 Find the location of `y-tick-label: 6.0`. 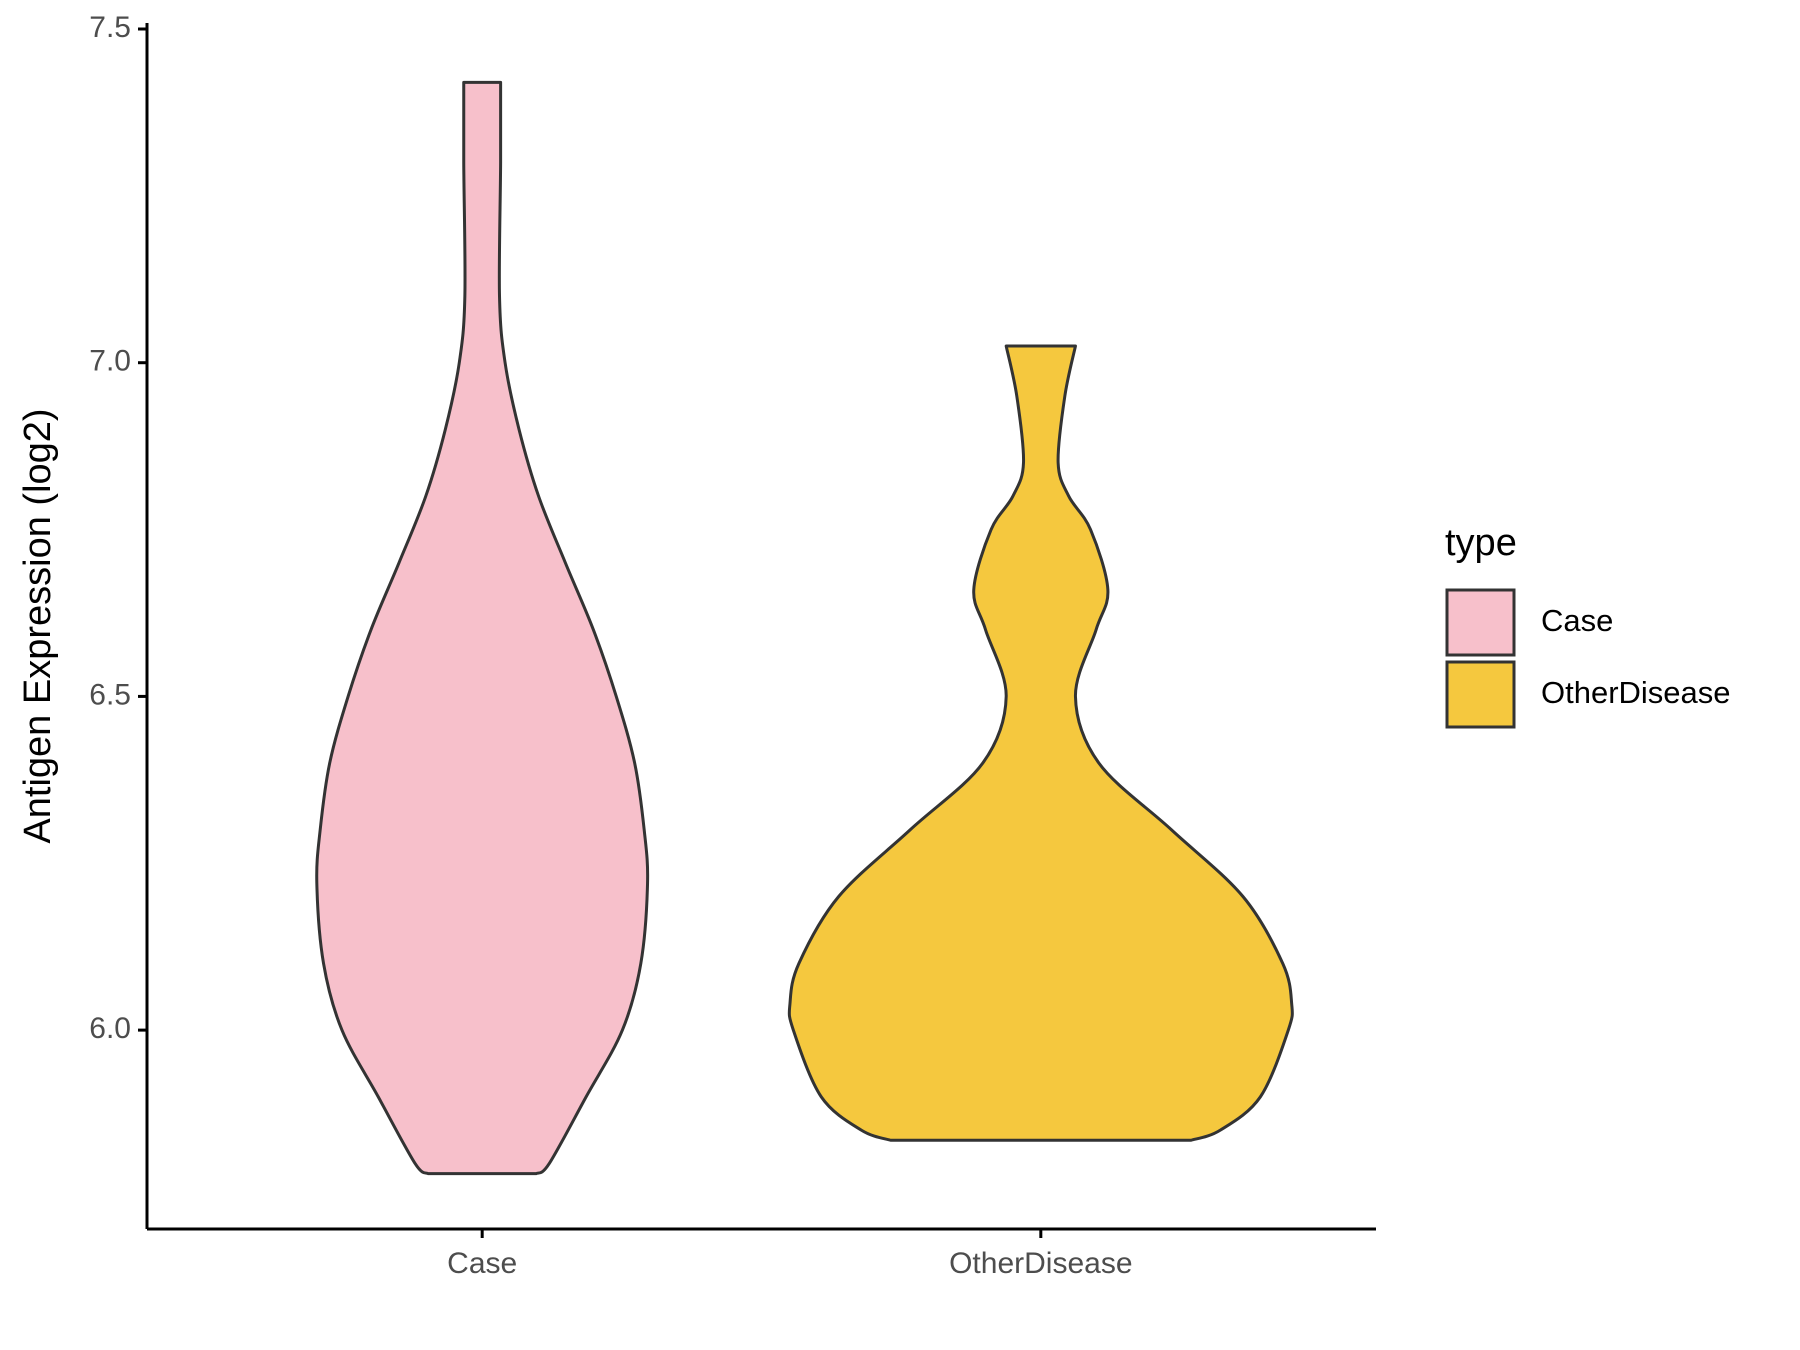

y-tick-label: 6.0 is located at coordinates (110, 1028).